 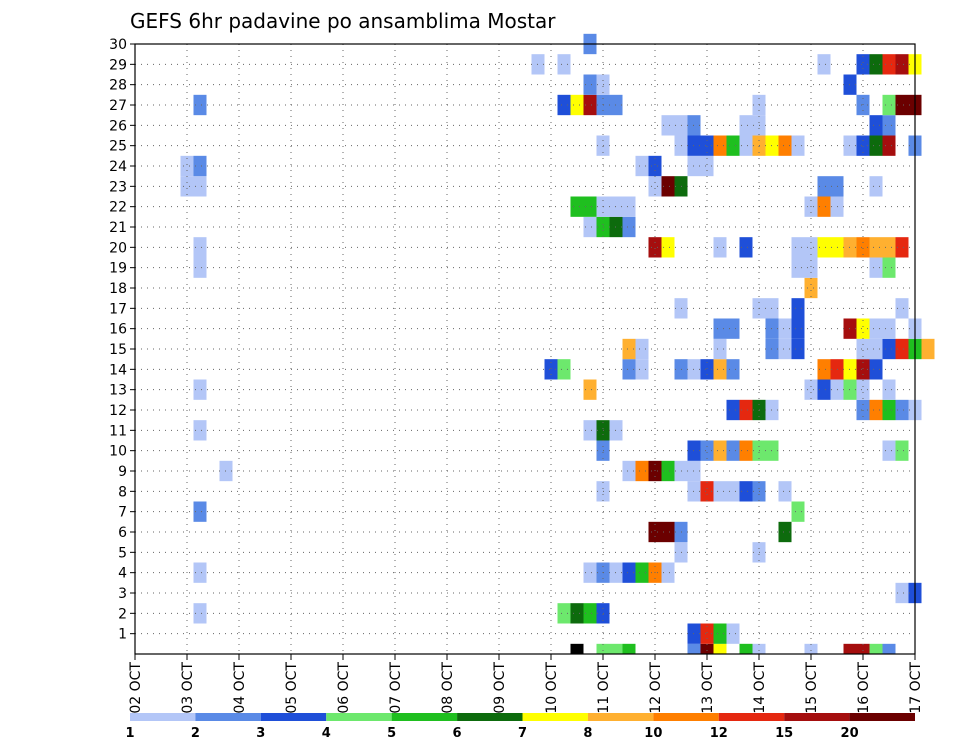 I want to click on y-tick-label: 16, so click(x=118, y=330).